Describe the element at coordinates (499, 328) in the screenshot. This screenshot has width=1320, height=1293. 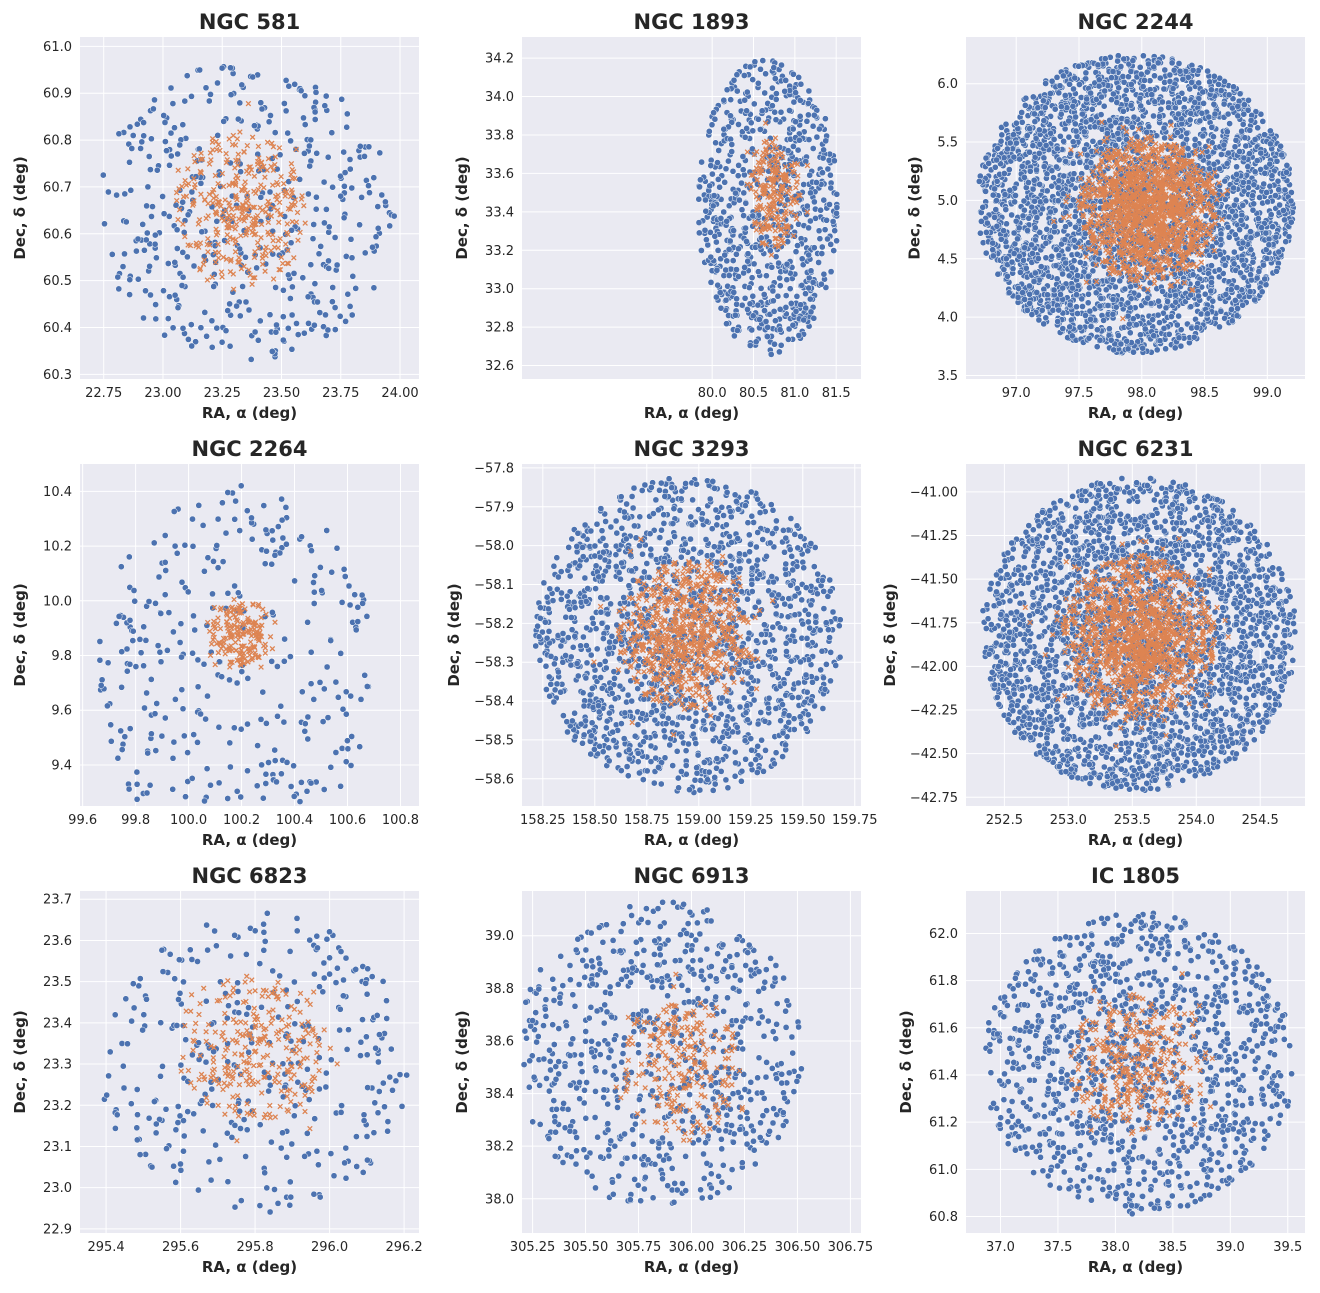
I see `y-tick-label: 32.8` at that location.